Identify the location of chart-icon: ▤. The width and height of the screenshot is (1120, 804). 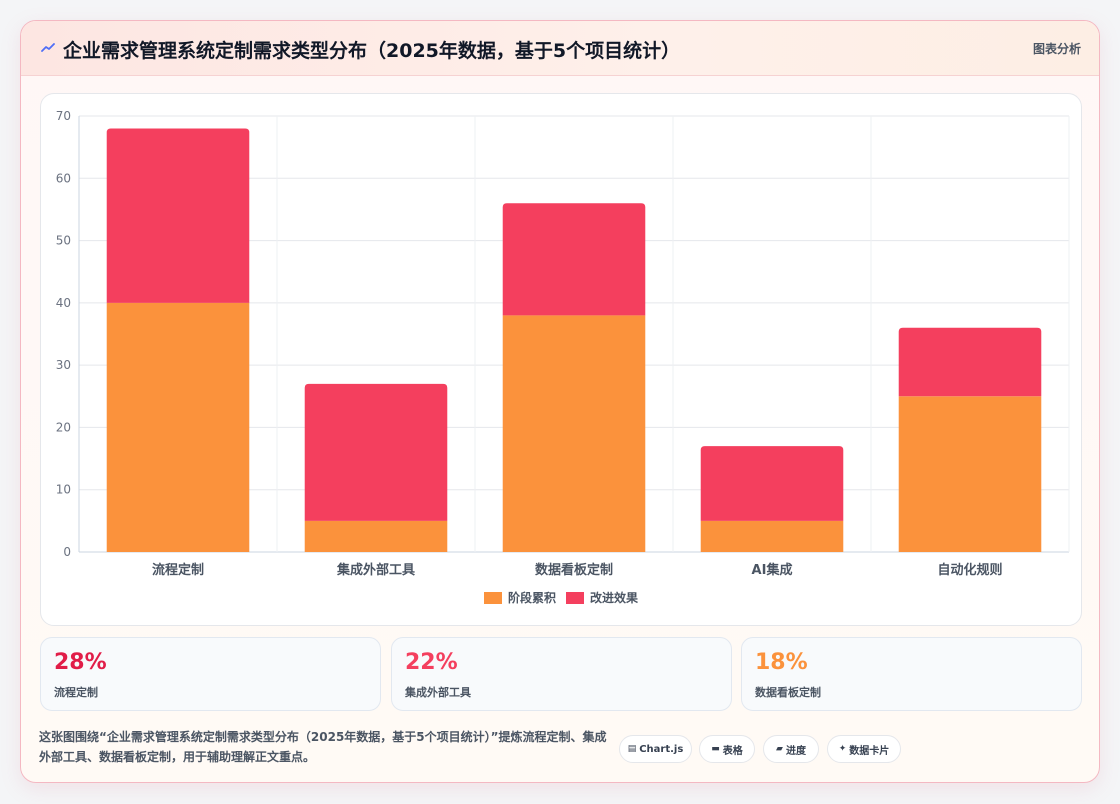
(632, 749).